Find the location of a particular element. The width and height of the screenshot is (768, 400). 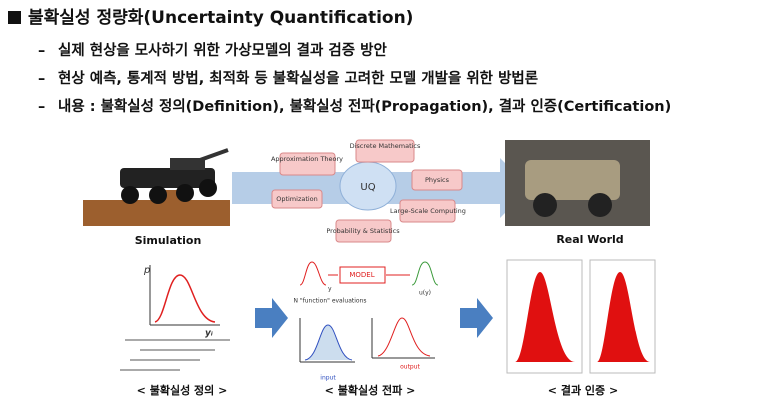

label: Real World is located at coordinates (589, 239).